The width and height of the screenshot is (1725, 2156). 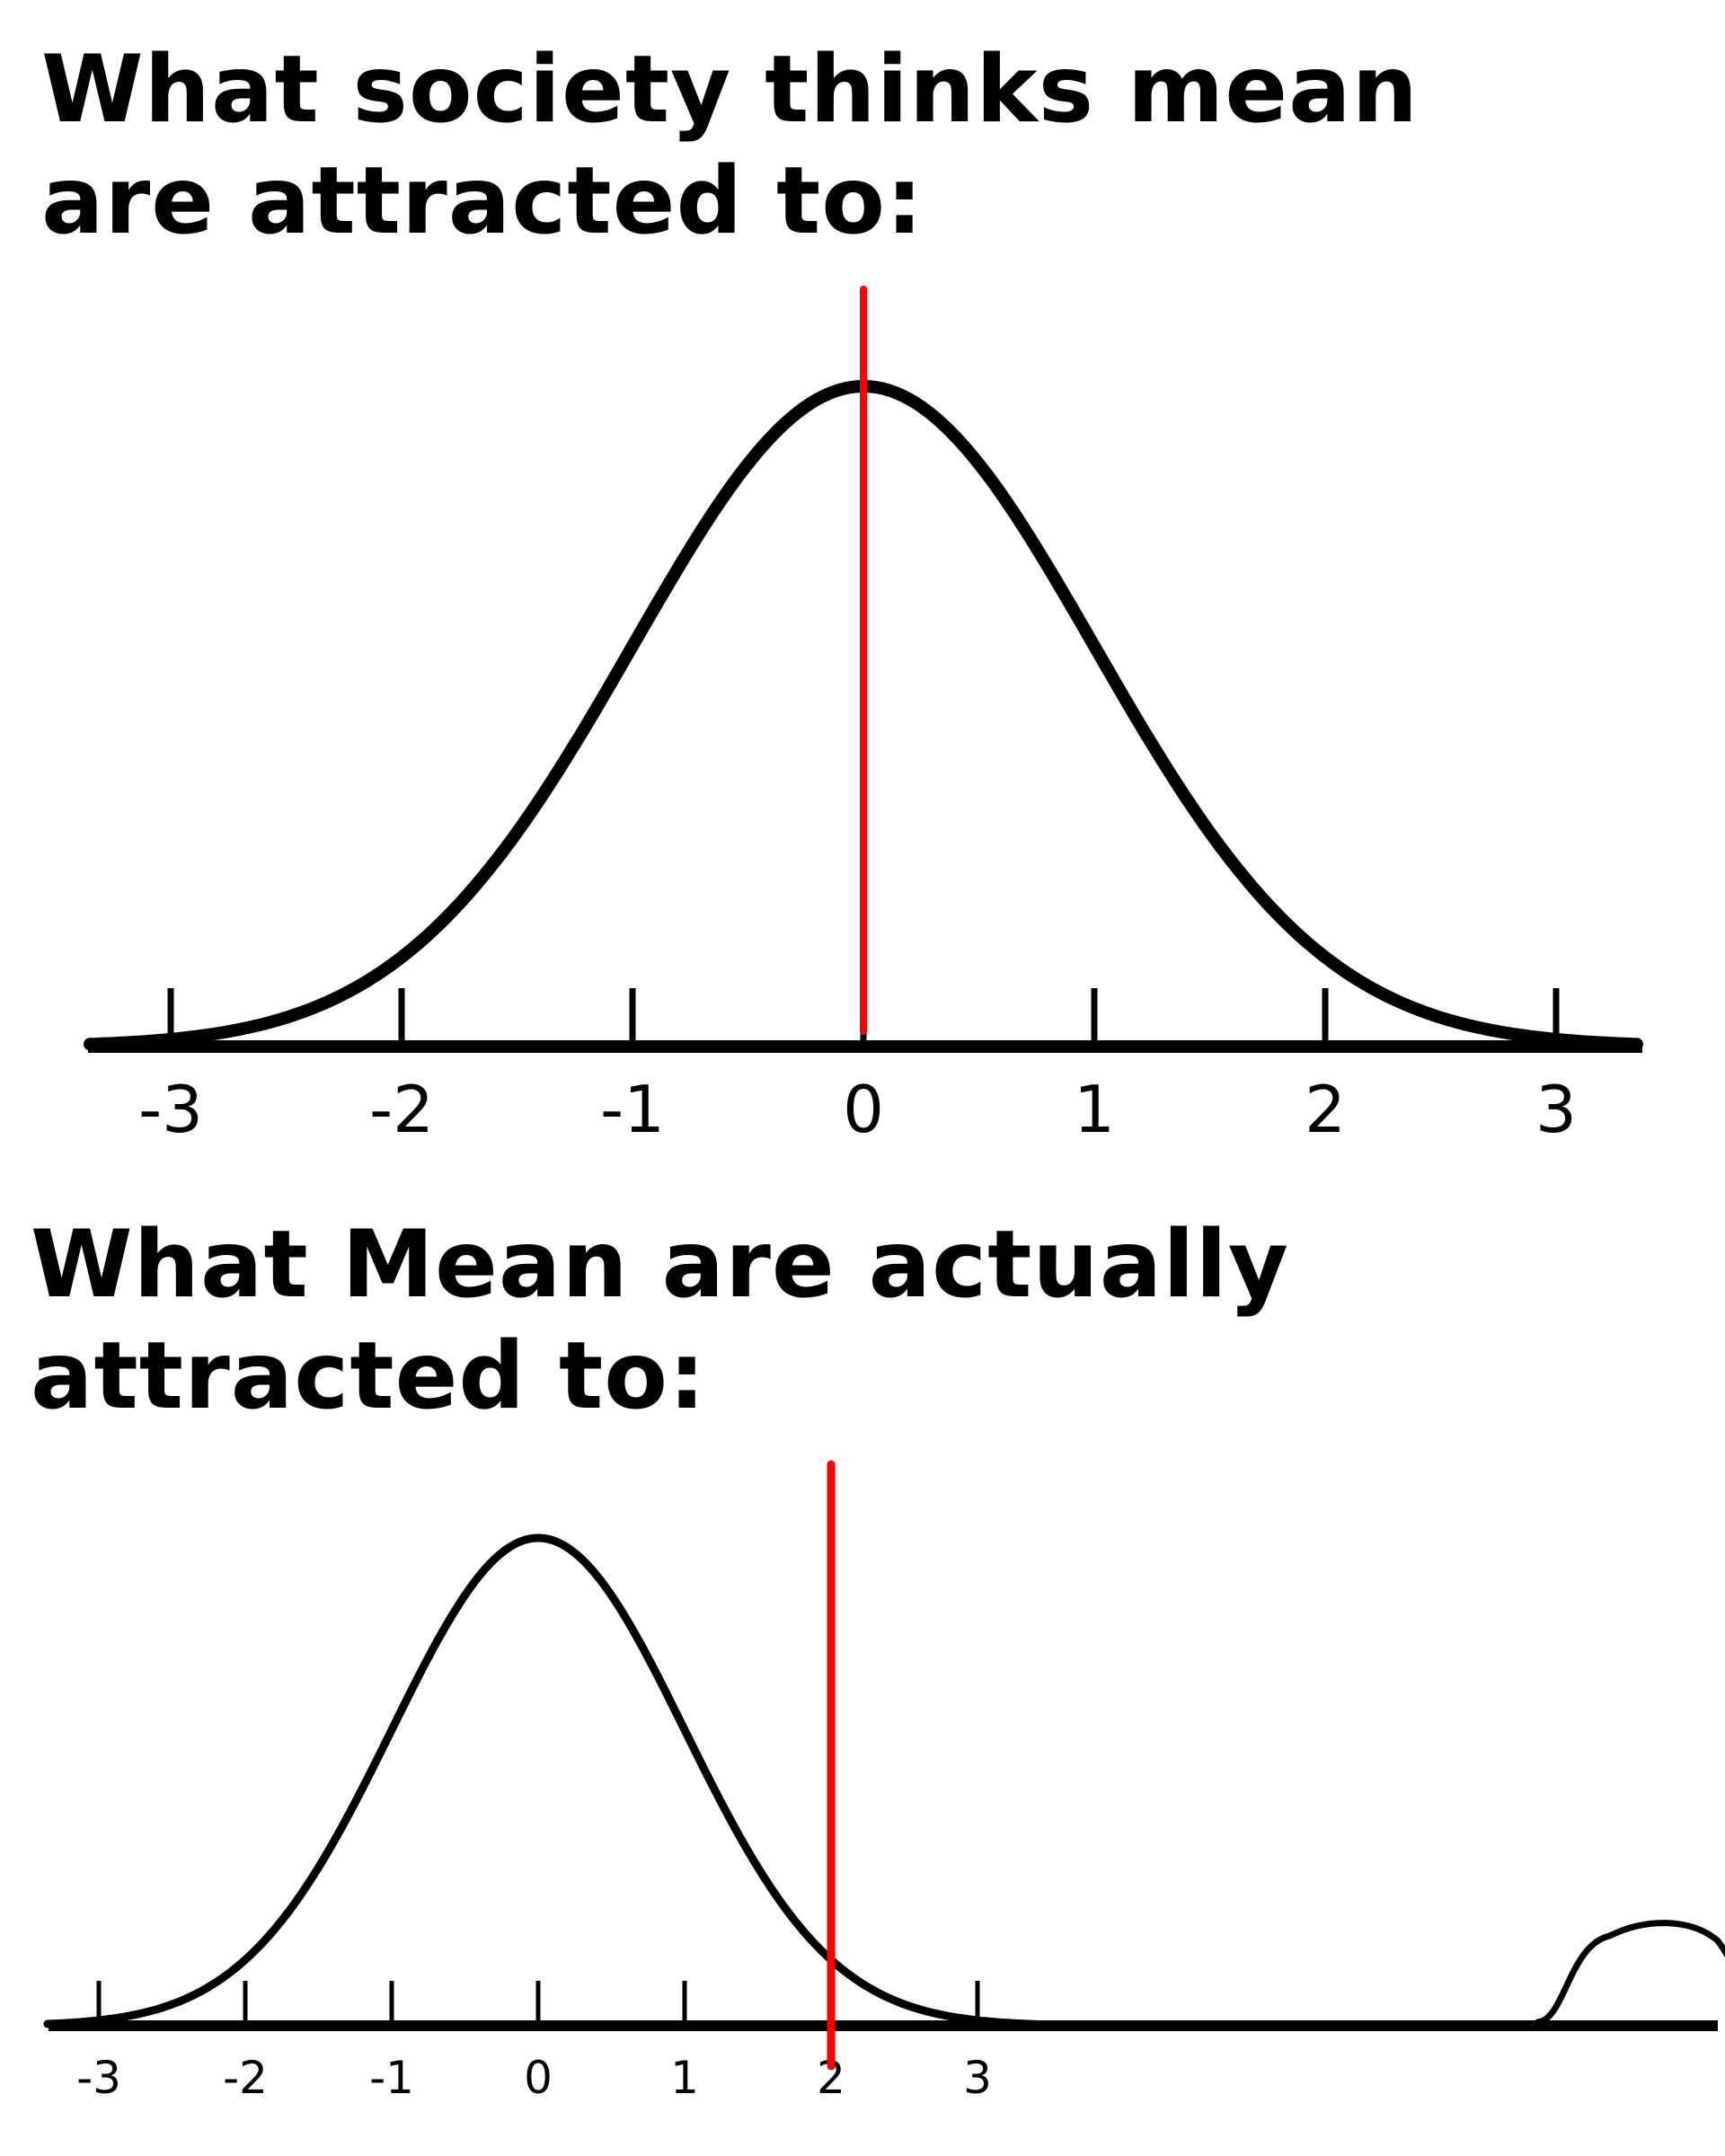 I want to click on bell-curve, so click(x=541, y=1781).